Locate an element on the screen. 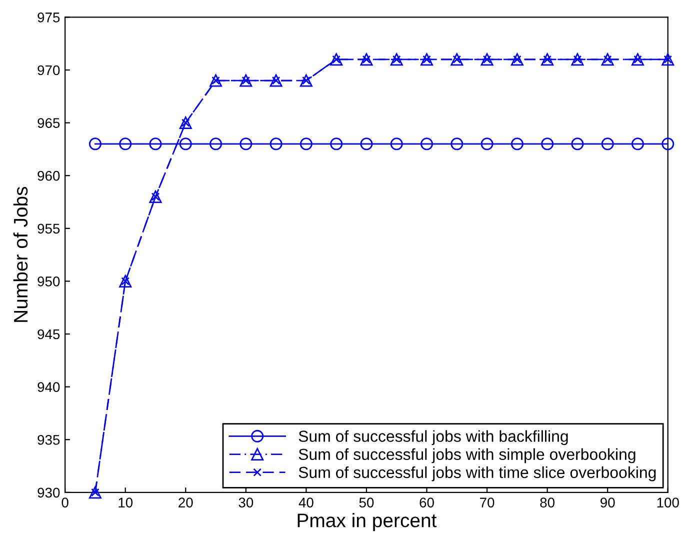 The width and height of the screenshot is (685, 537). legend-label: Sum of successful jobs with time slice overbooking is located at coordinates (477, 474).